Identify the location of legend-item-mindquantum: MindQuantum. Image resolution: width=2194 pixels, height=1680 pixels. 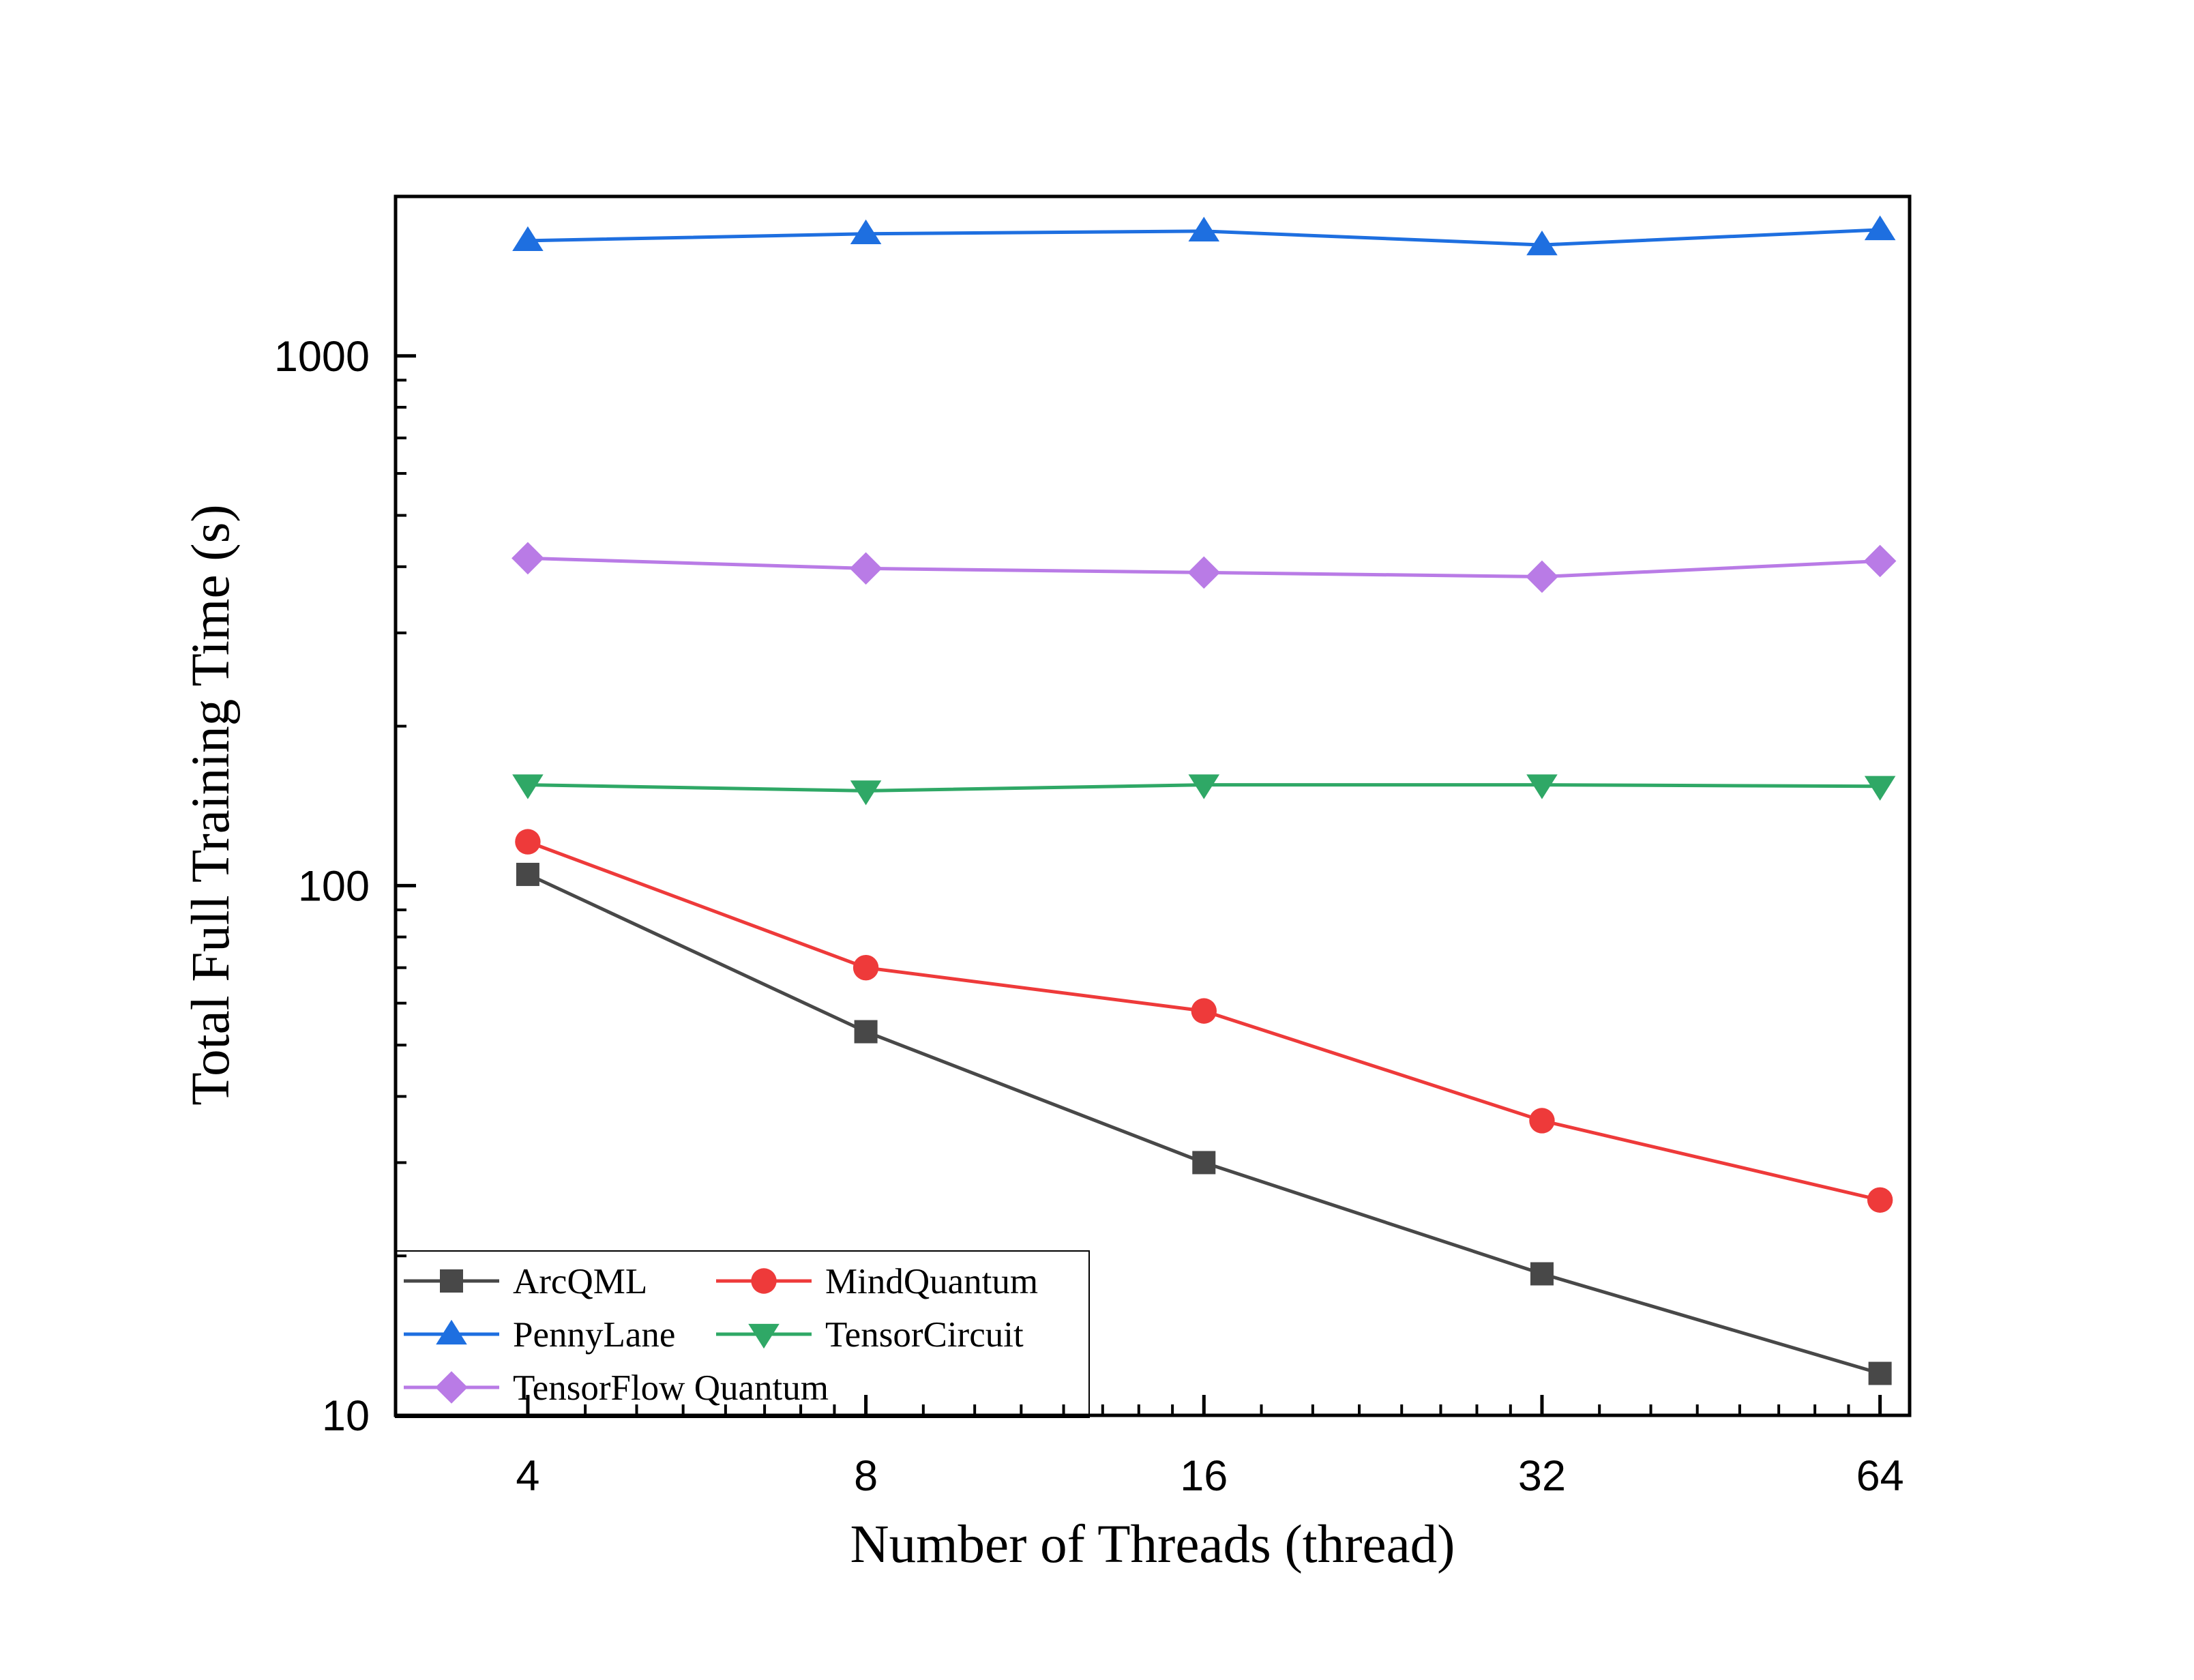
(877, 1281).